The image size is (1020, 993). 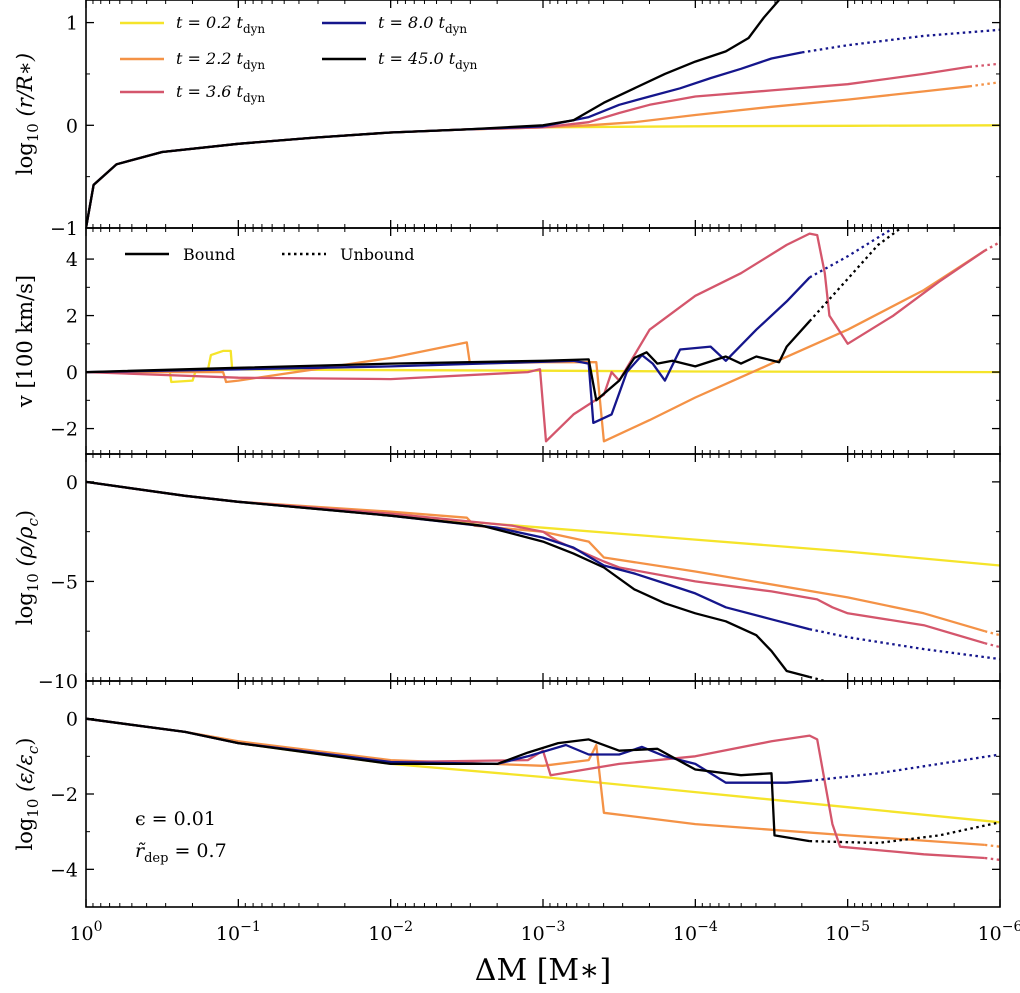 I want to click on ytick-label: −1, so click(x=64, y=229).